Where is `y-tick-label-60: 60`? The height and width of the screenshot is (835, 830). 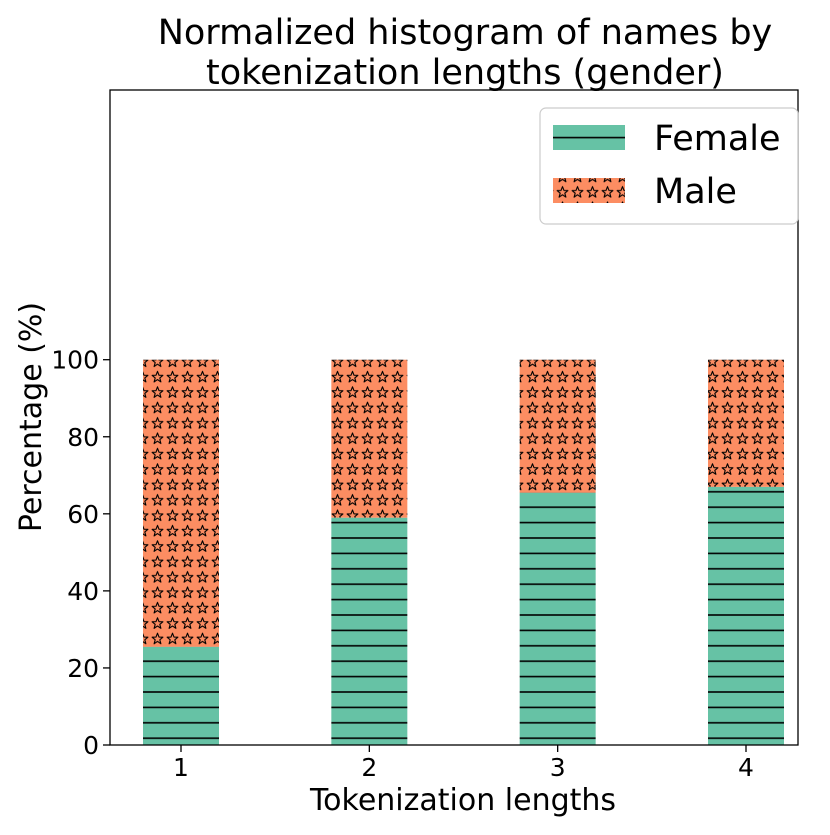 y-tick-label-60: 60 is located at coordinates (83, 514).